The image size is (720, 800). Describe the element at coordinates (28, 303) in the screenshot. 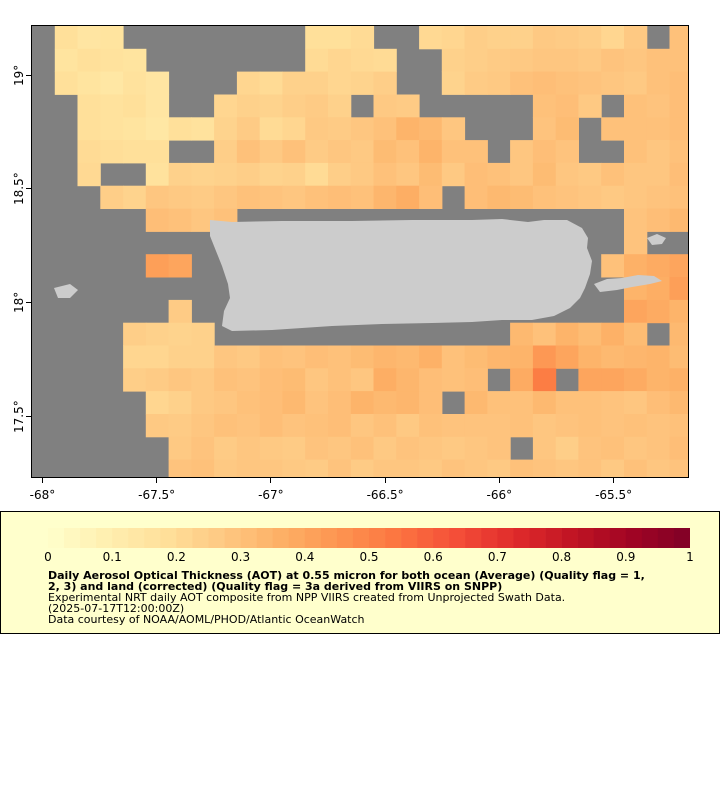

I see `y-tick-mark` at that location.